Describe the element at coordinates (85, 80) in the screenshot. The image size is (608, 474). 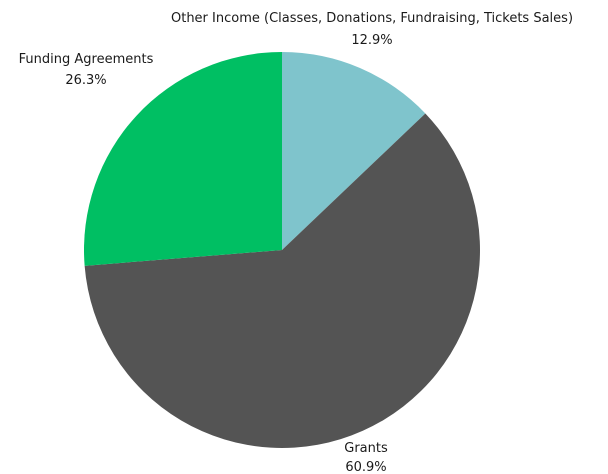
I see `slice-value-funding-agreements: 26.3%` at that location.